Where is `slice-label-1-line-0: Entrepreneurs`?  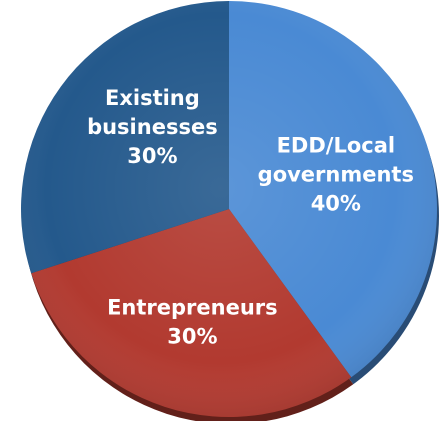
slice-label-1-line-0: Entrepreneurs is located at coordinates (192, 307).